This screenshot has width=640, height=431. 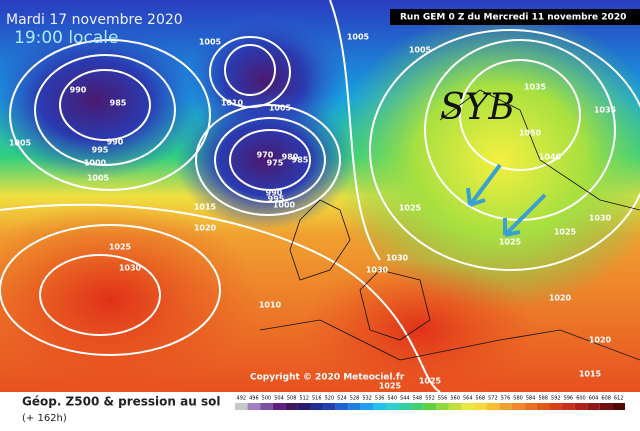 I want to click on colorbar-label: 588, so click(x=543, y=399).